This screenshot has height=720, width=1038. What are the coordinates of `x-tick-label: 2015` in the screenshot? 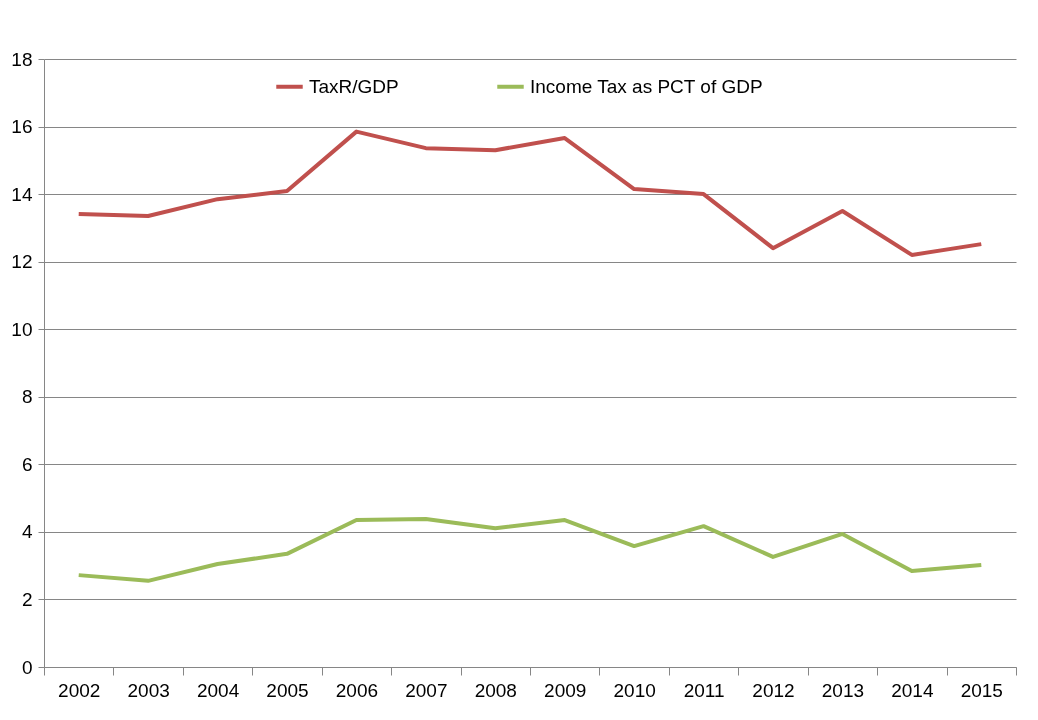 It's located at (981, 690).